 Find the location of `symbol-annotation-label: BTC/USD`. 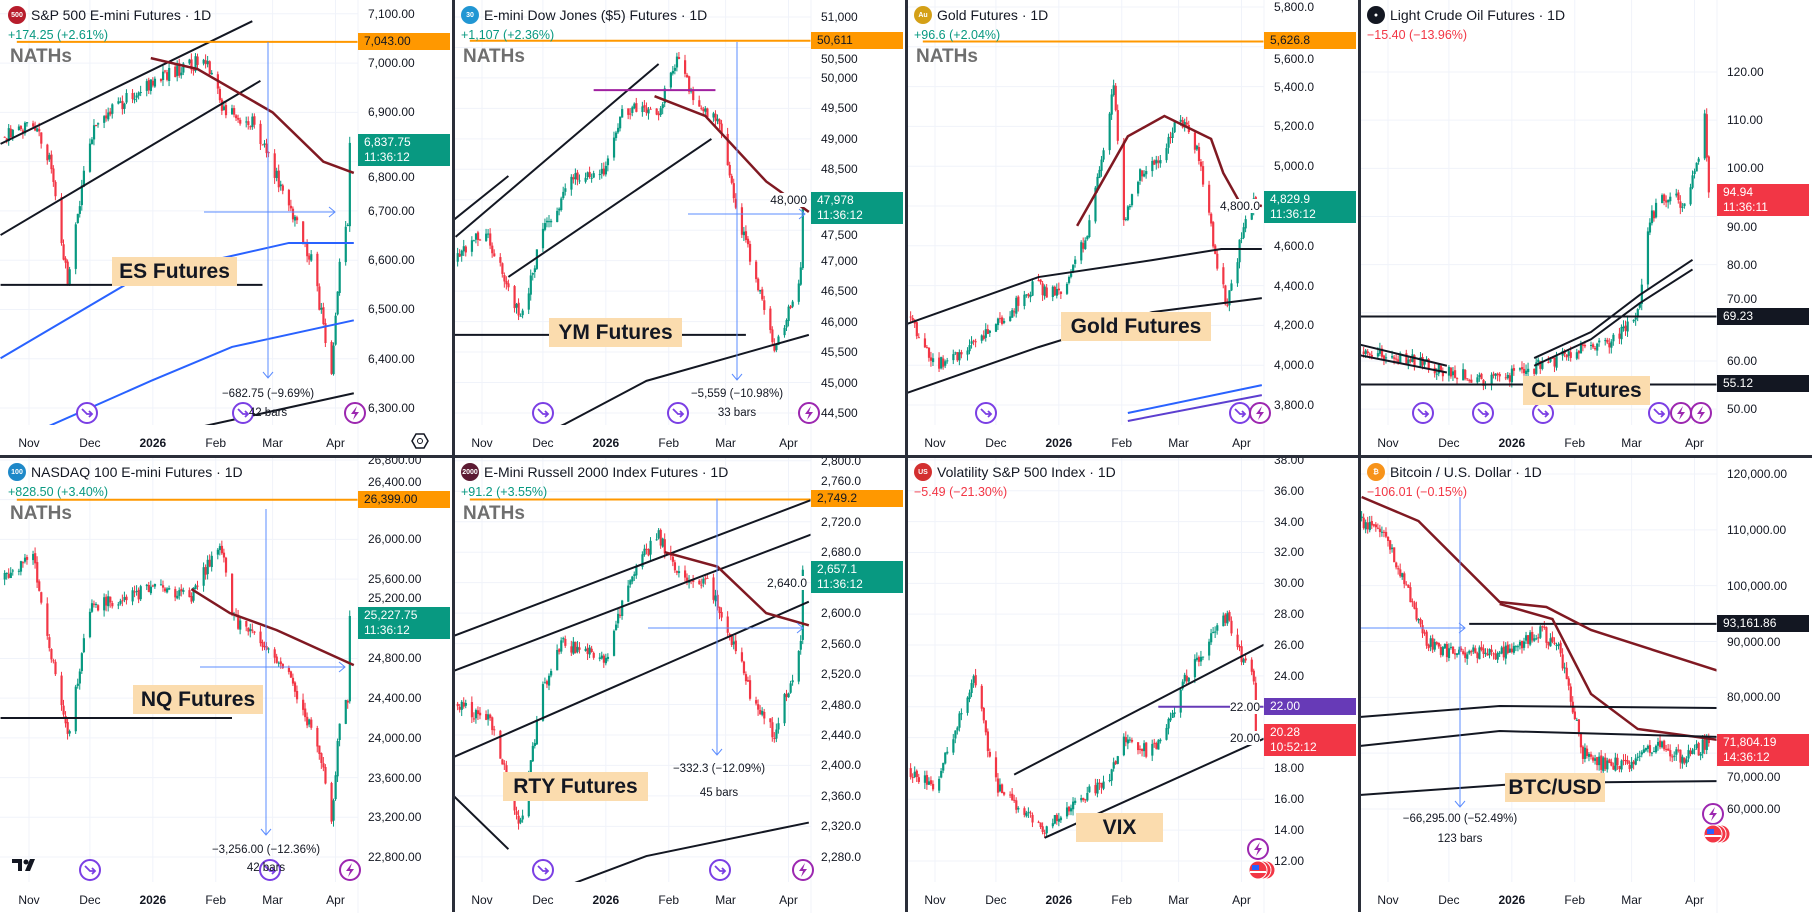

symbol-annotation-label: BTC/USD is located at coordinates (1555, 787).